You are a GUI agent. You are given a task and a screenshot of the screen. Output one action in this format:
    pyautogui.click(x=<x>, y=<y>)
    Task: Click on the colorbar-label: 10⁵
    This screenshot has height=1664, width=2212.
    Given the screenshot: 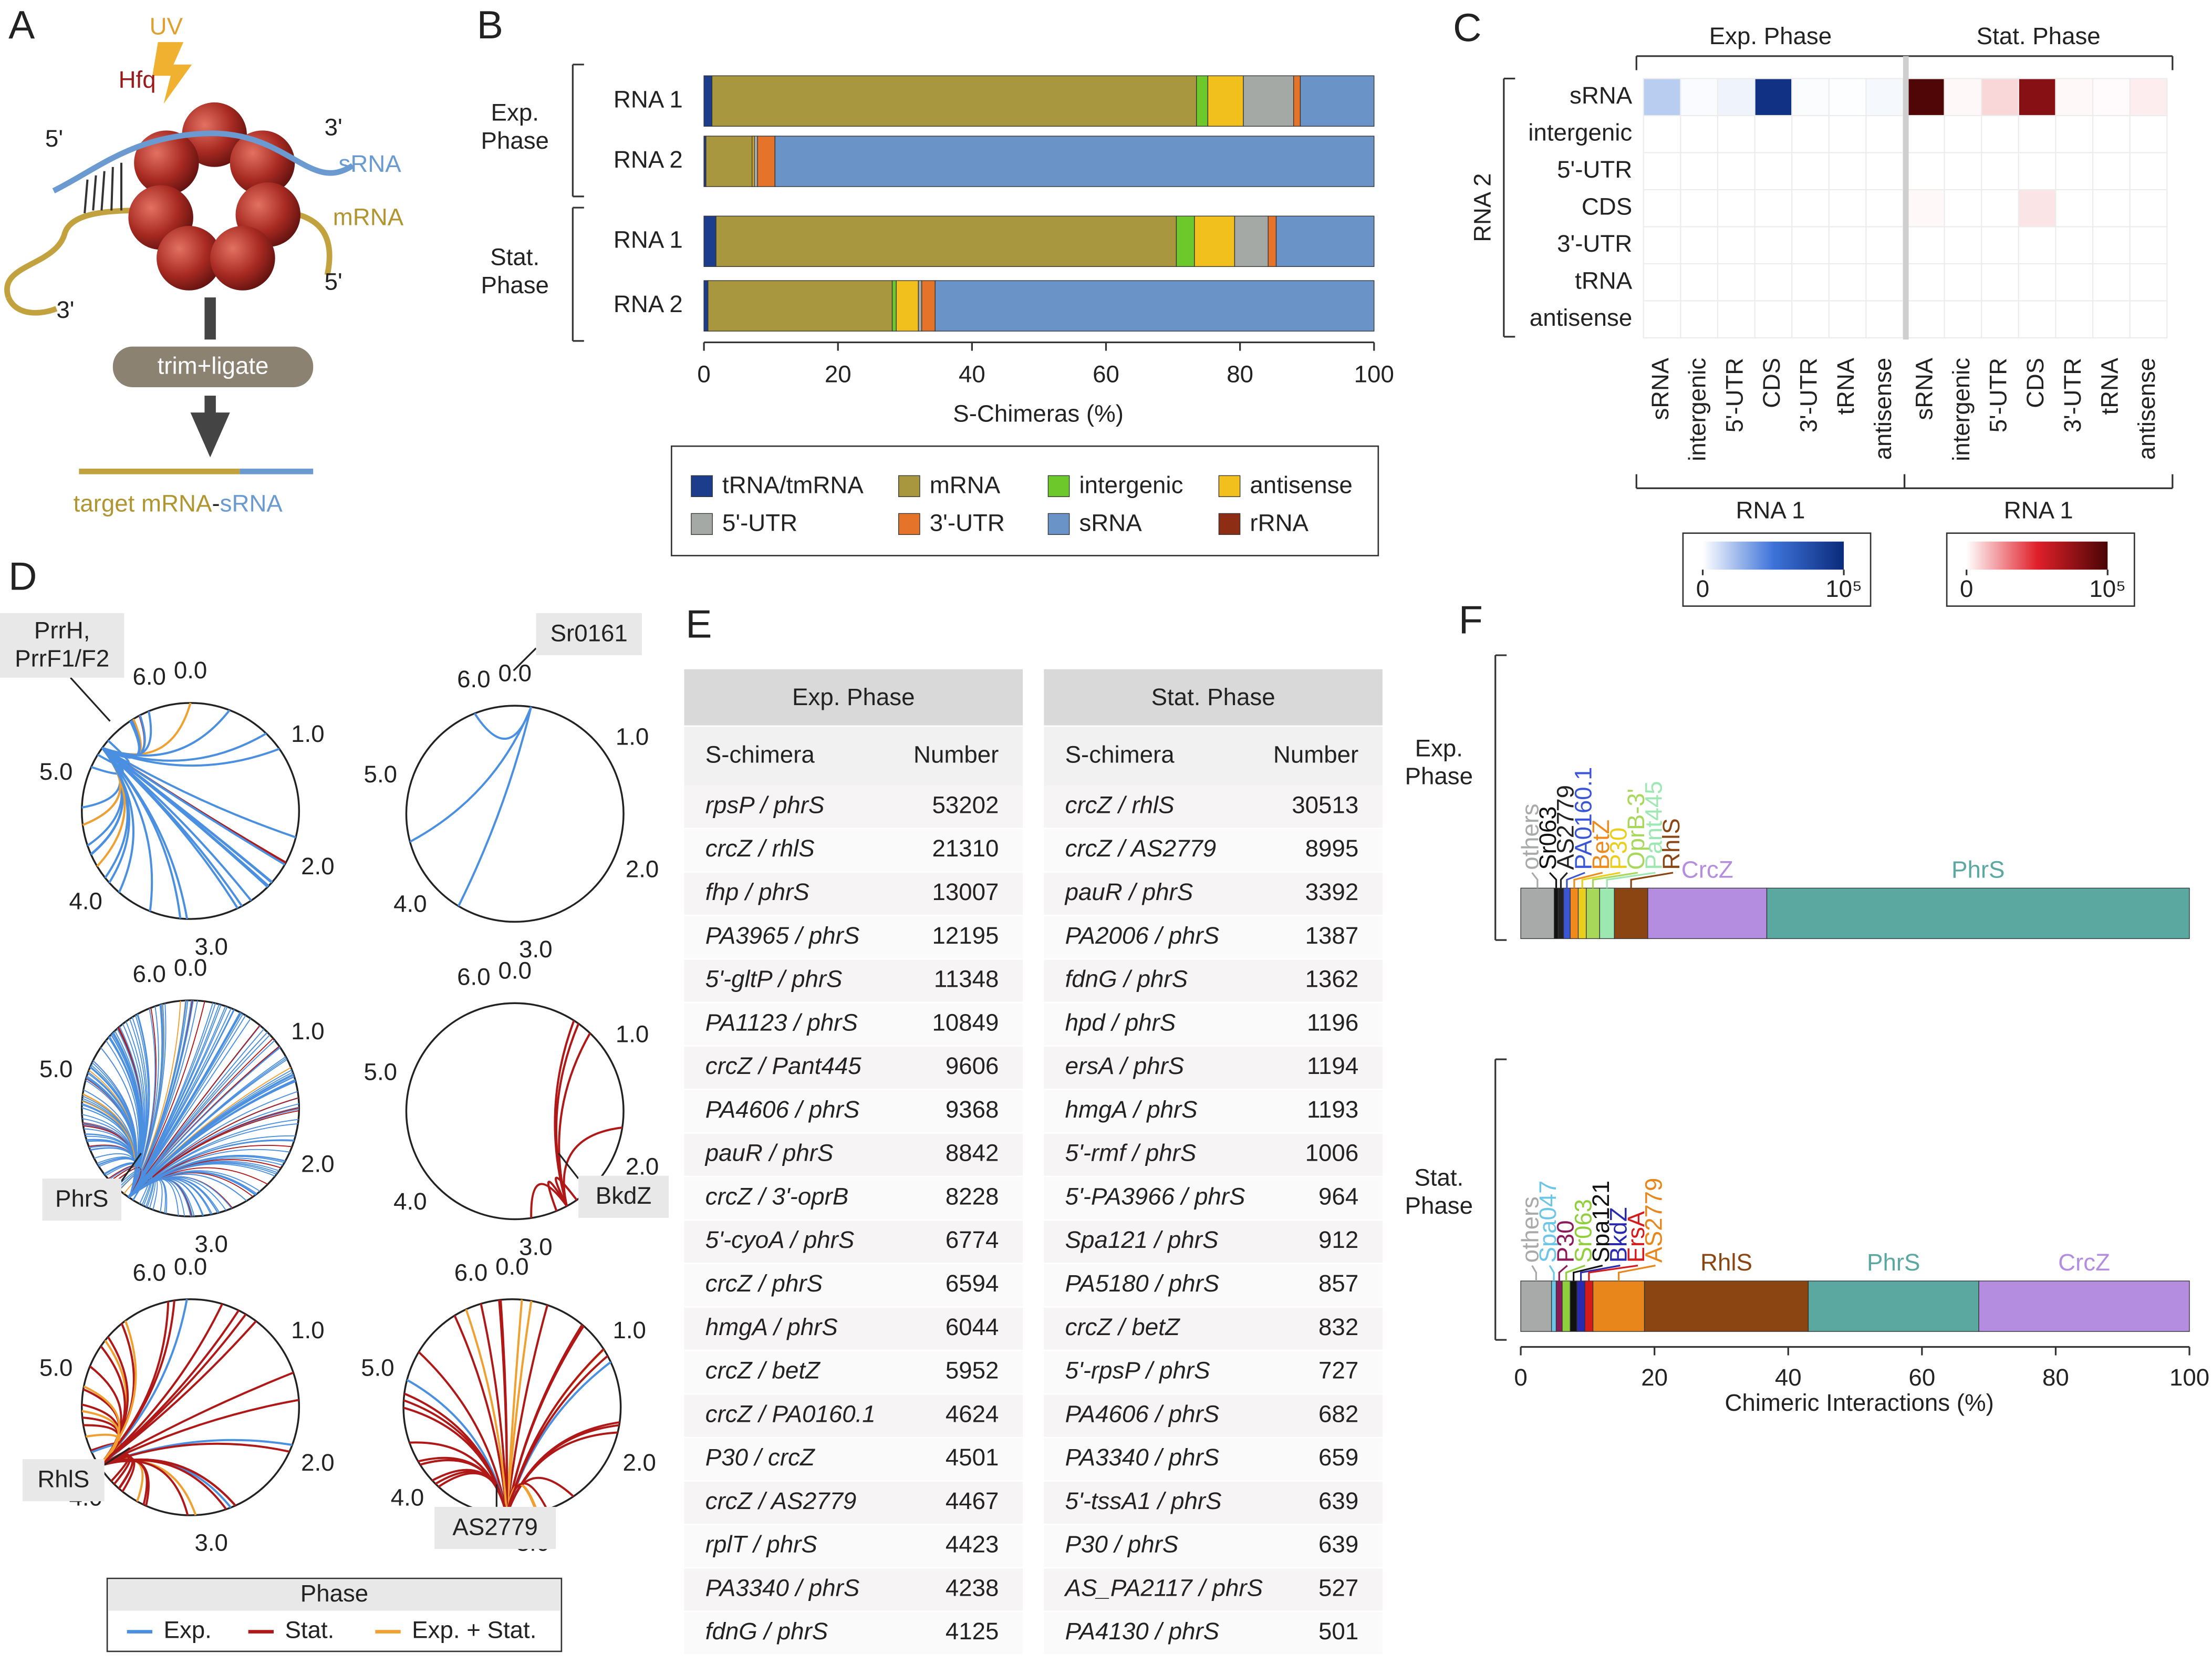 What is the action you would take?
    pyautogui.click(x=2107, y=588)
    